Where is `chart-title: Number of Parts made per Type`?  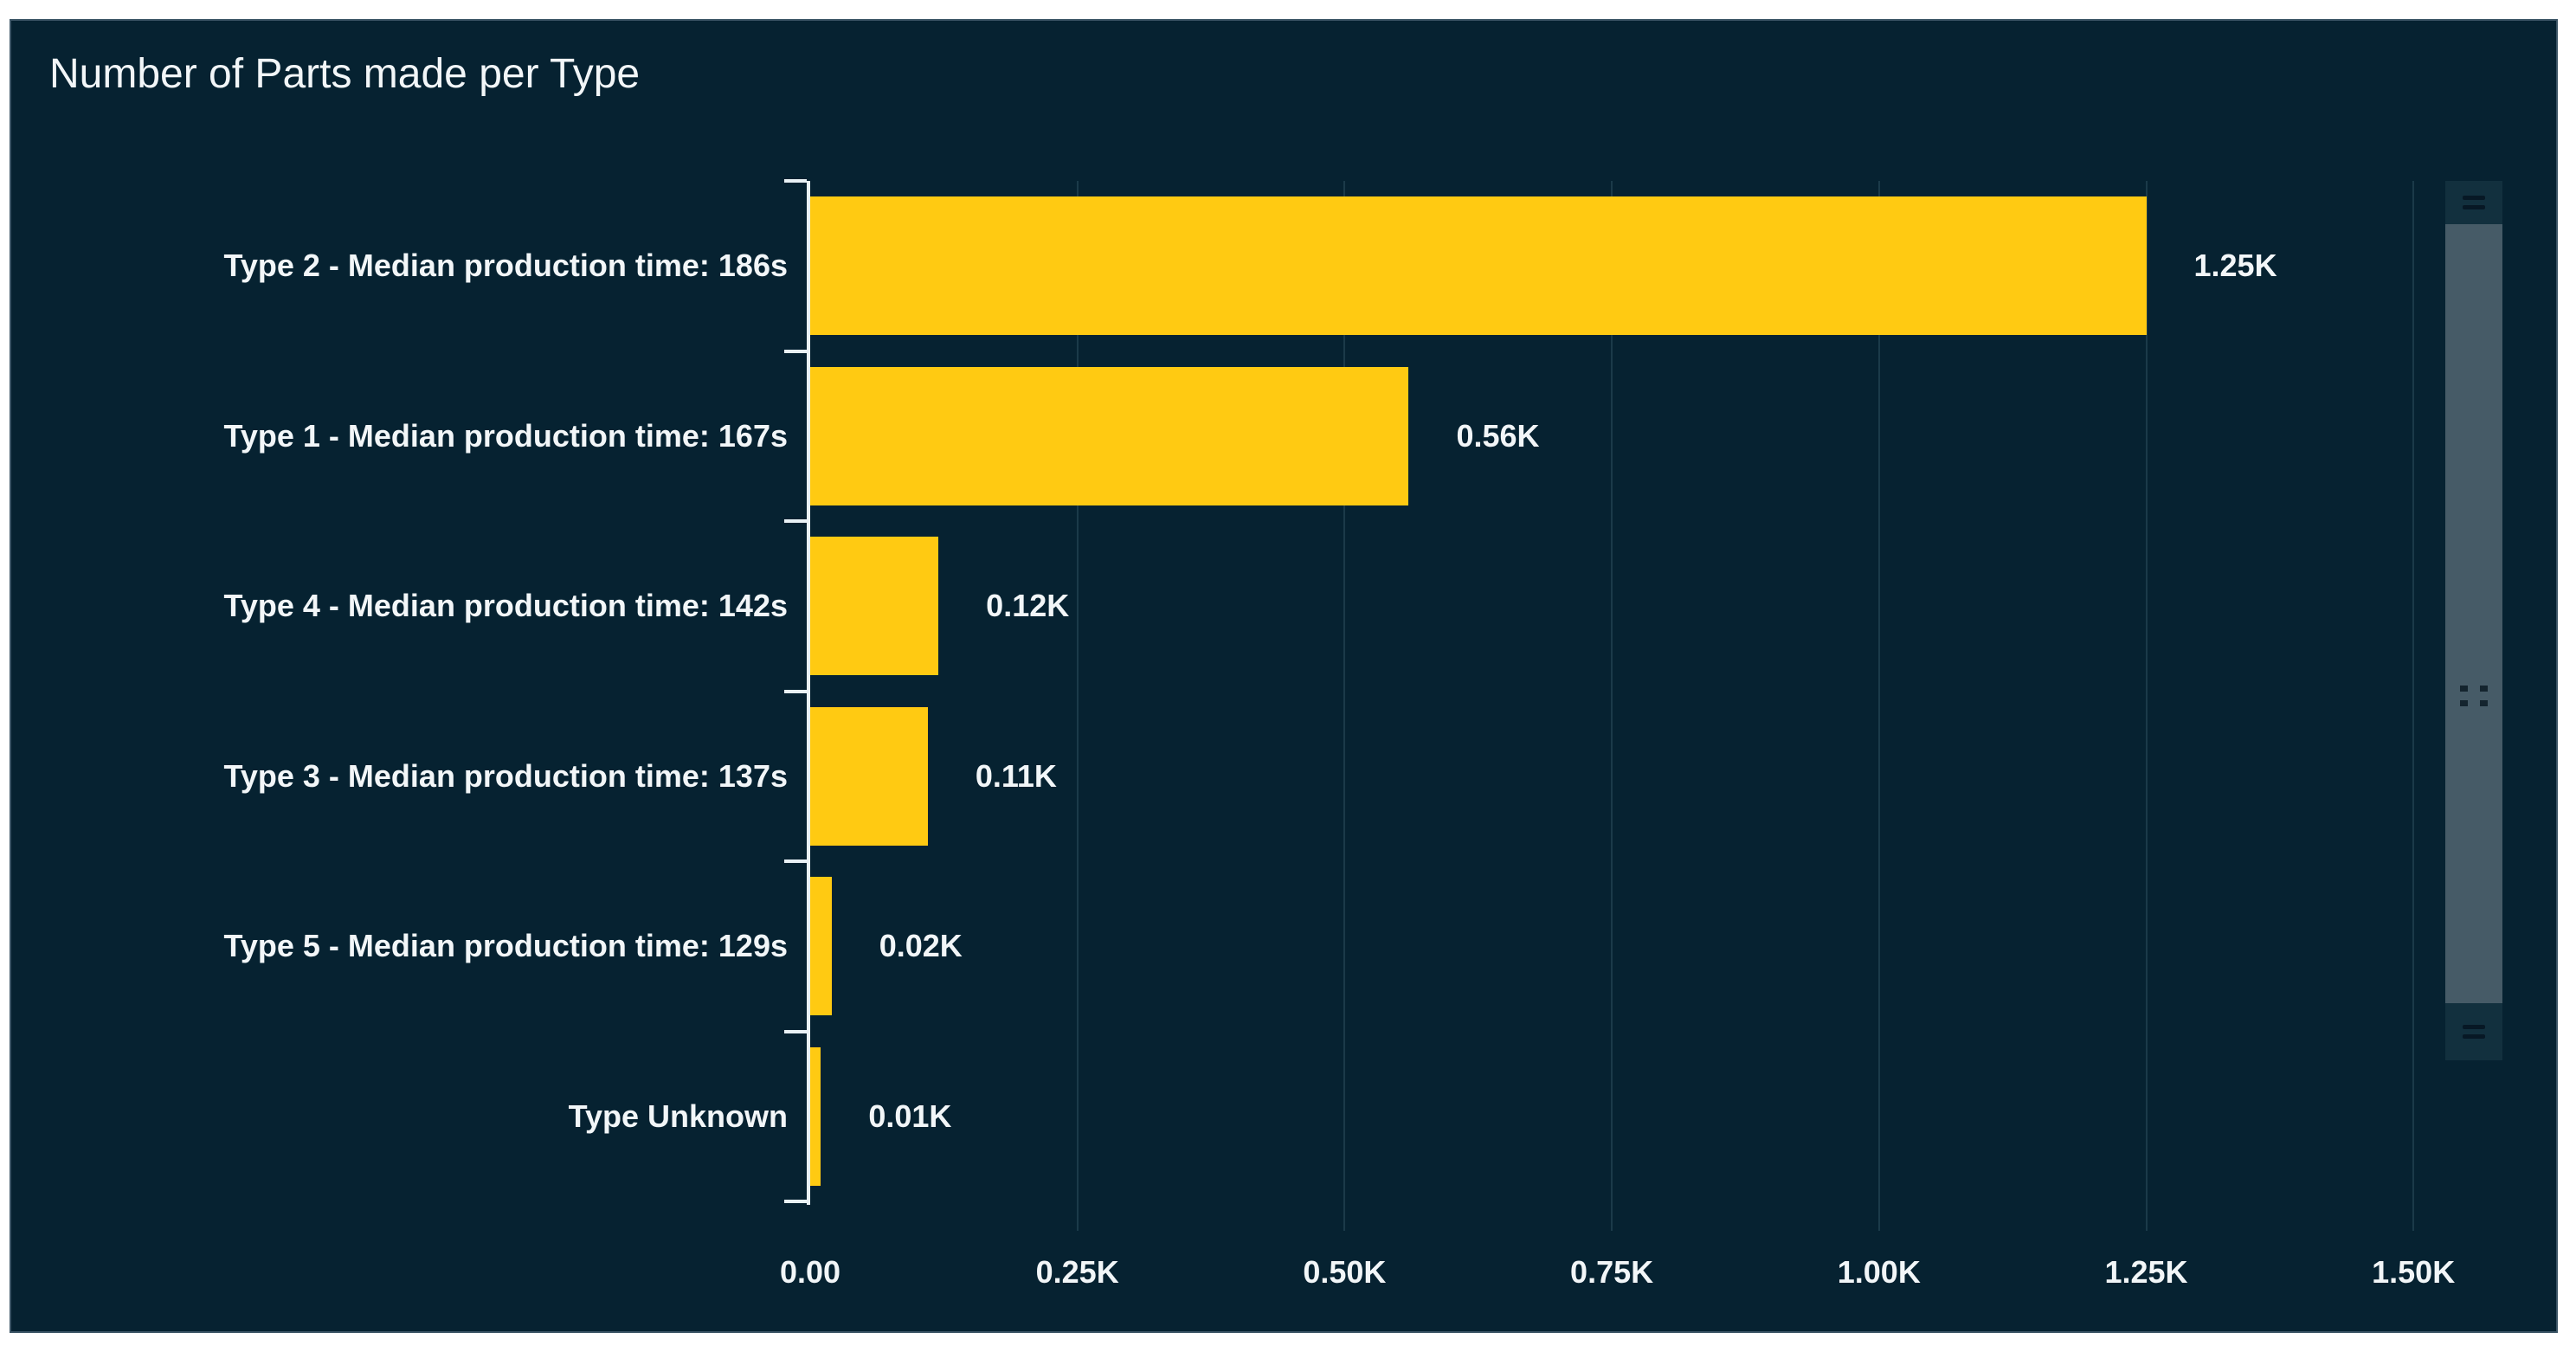
chart-title: Number of Parts made per Type is located at coordinates (345, 74).